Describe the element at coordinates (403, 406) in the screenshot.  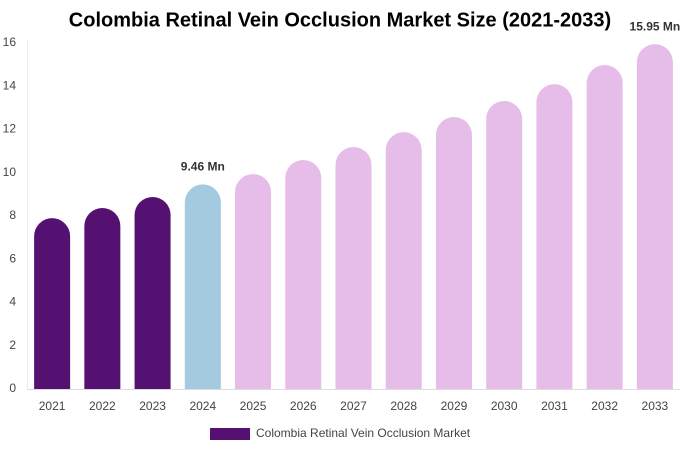
I see `x-tick-label: 2028` at that location.